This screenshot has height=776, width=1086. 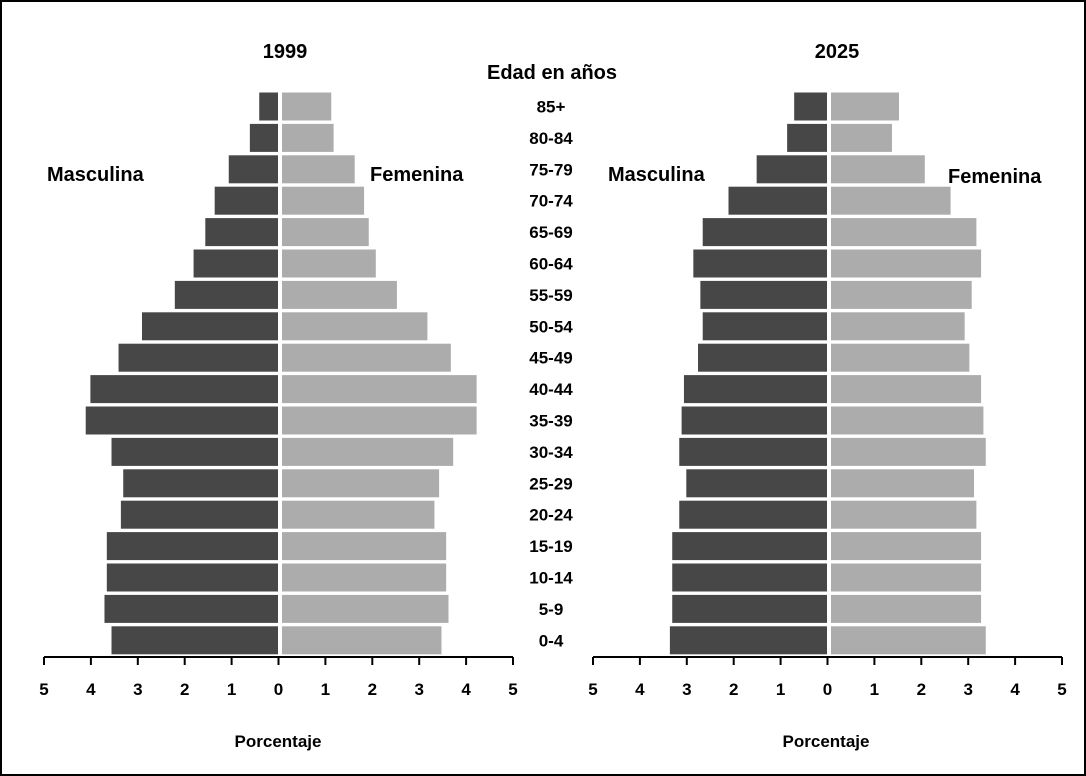 What do you see at coordinates (551, 201) in the screenshot?
I see `age-label: 70-74` at bounding box center [551, 201].